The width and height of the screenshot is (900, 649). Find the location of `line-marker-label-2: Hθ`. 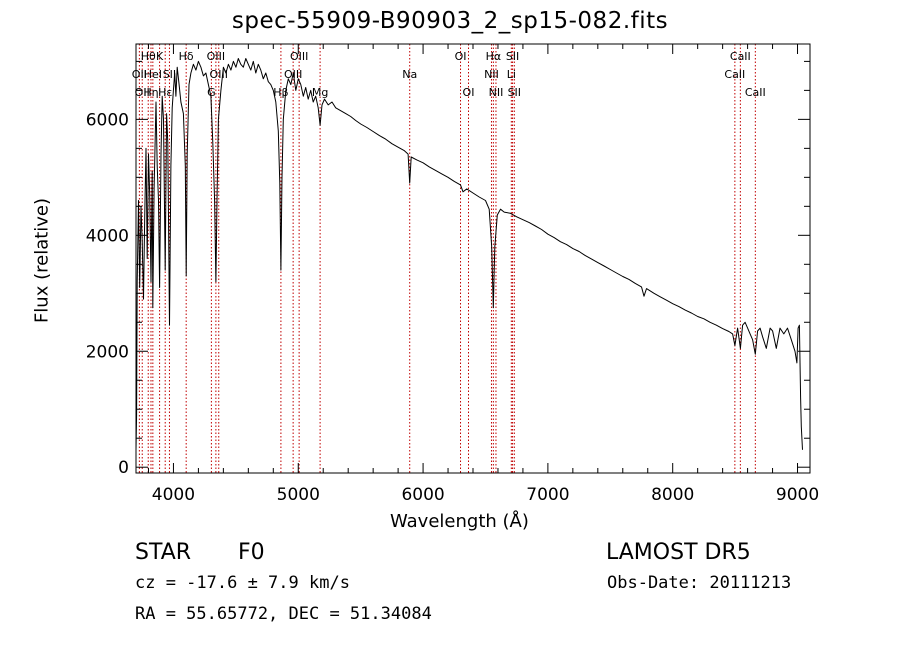

line-marker-label-2: Hθ is located at coordinates (148, 56).